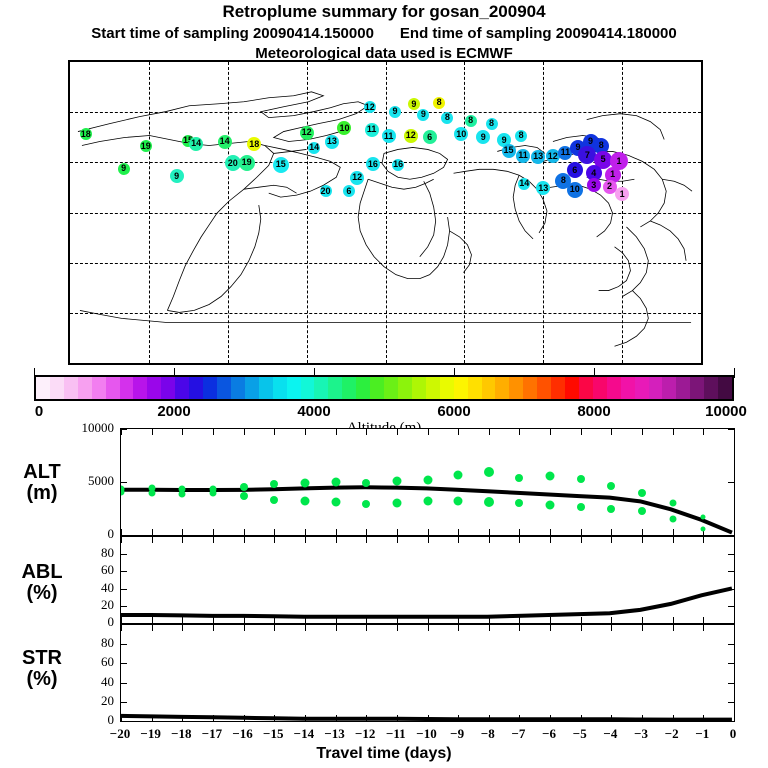  What do you see at coordinates (42, 493) in the screenshot?
I see `alt-row-label-line2: (m)` at bounding box center [42, 493].